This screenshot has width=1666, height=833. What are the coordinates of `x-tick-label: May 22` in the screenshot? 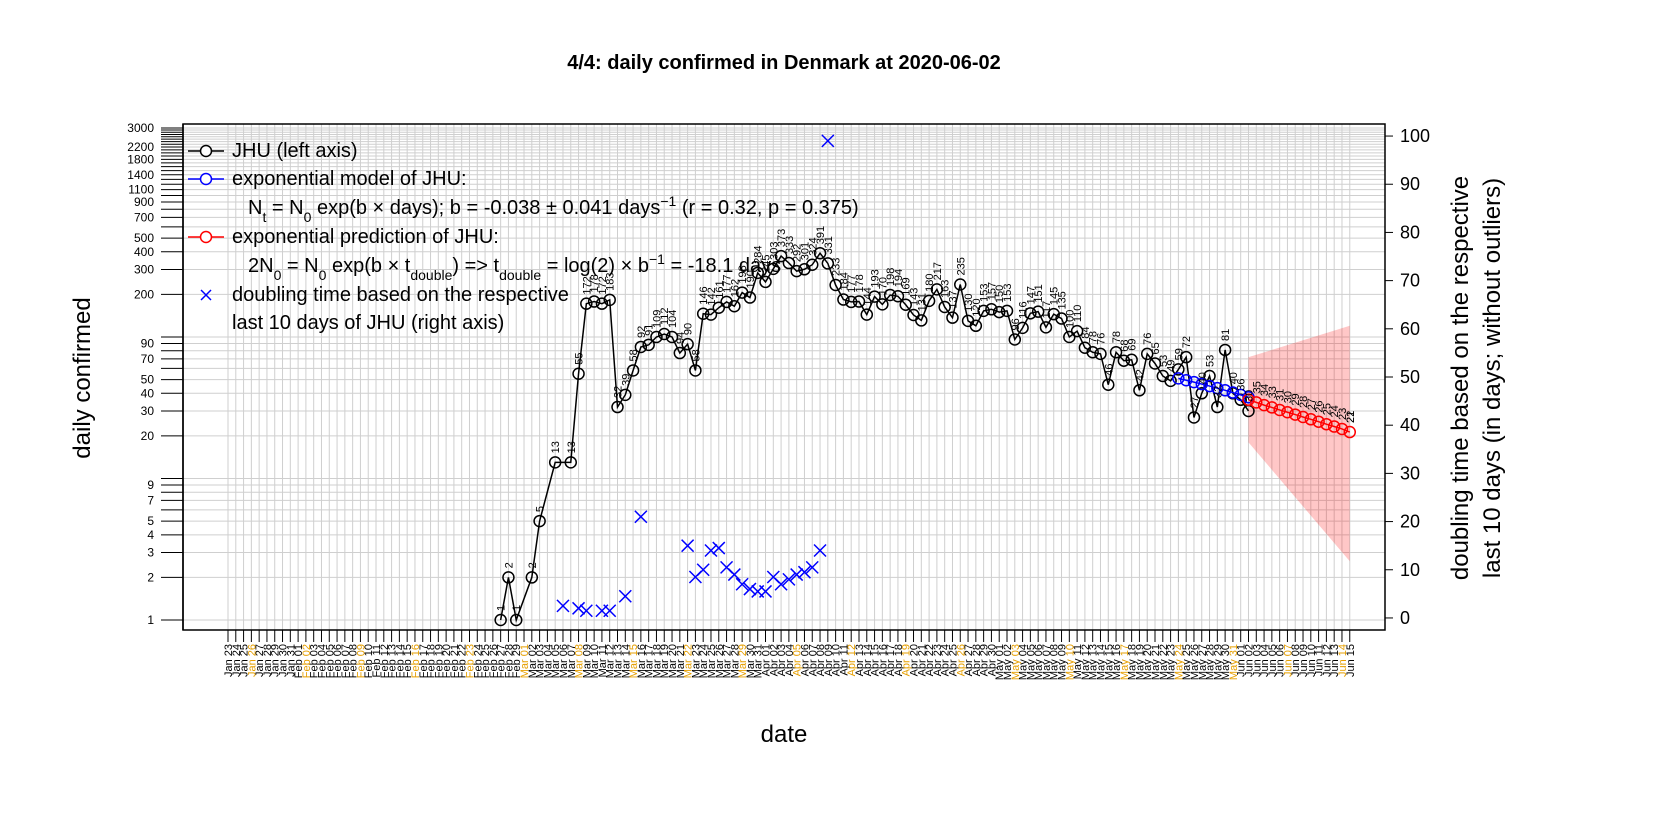 It's located at (1164, 662).